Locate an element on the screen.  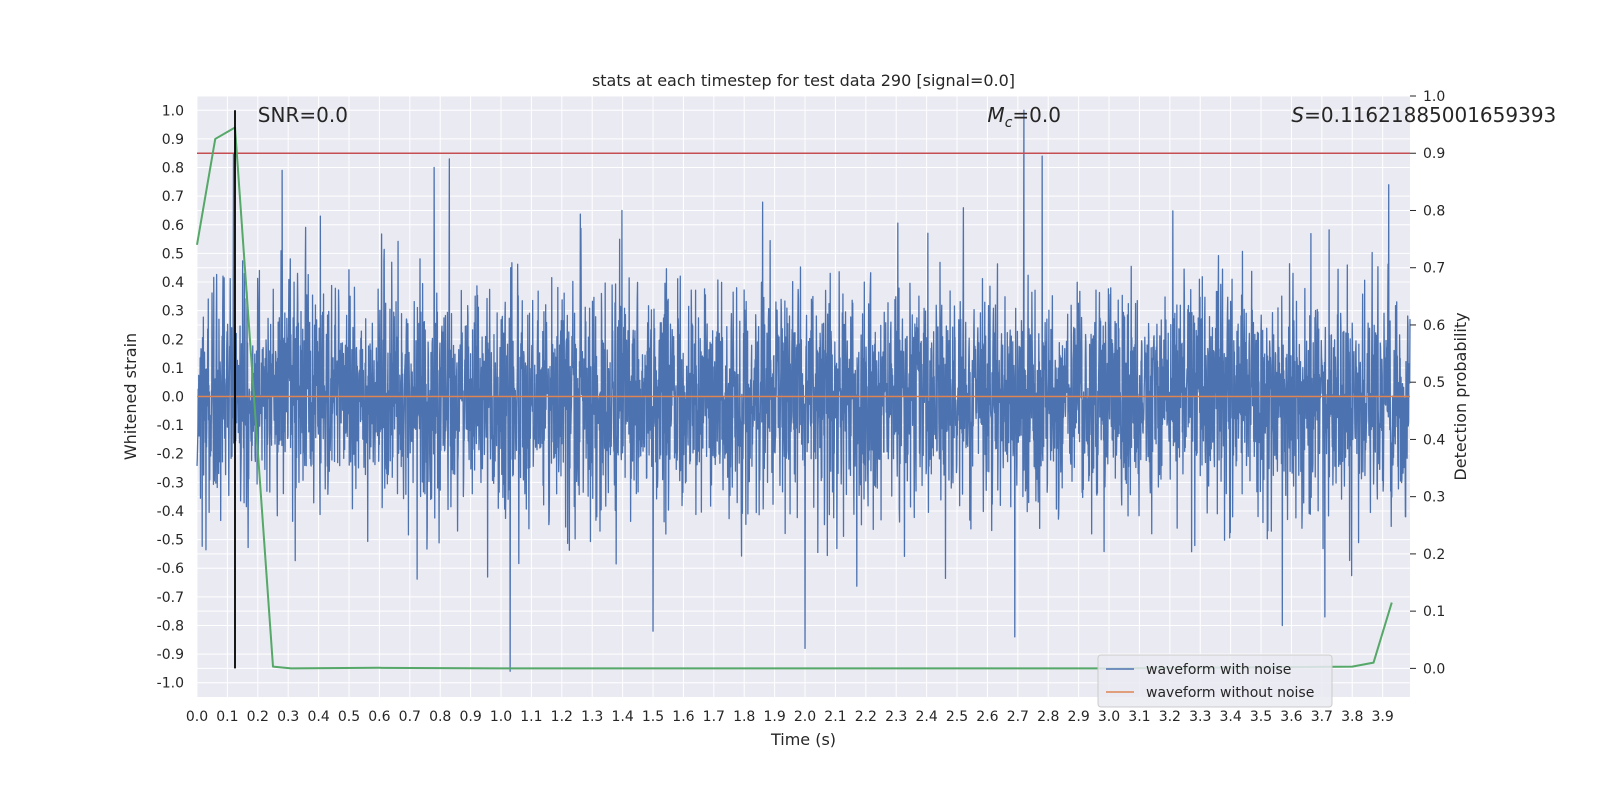
y2-tick-label: 1.0 is located at coordinates (1434, 97).